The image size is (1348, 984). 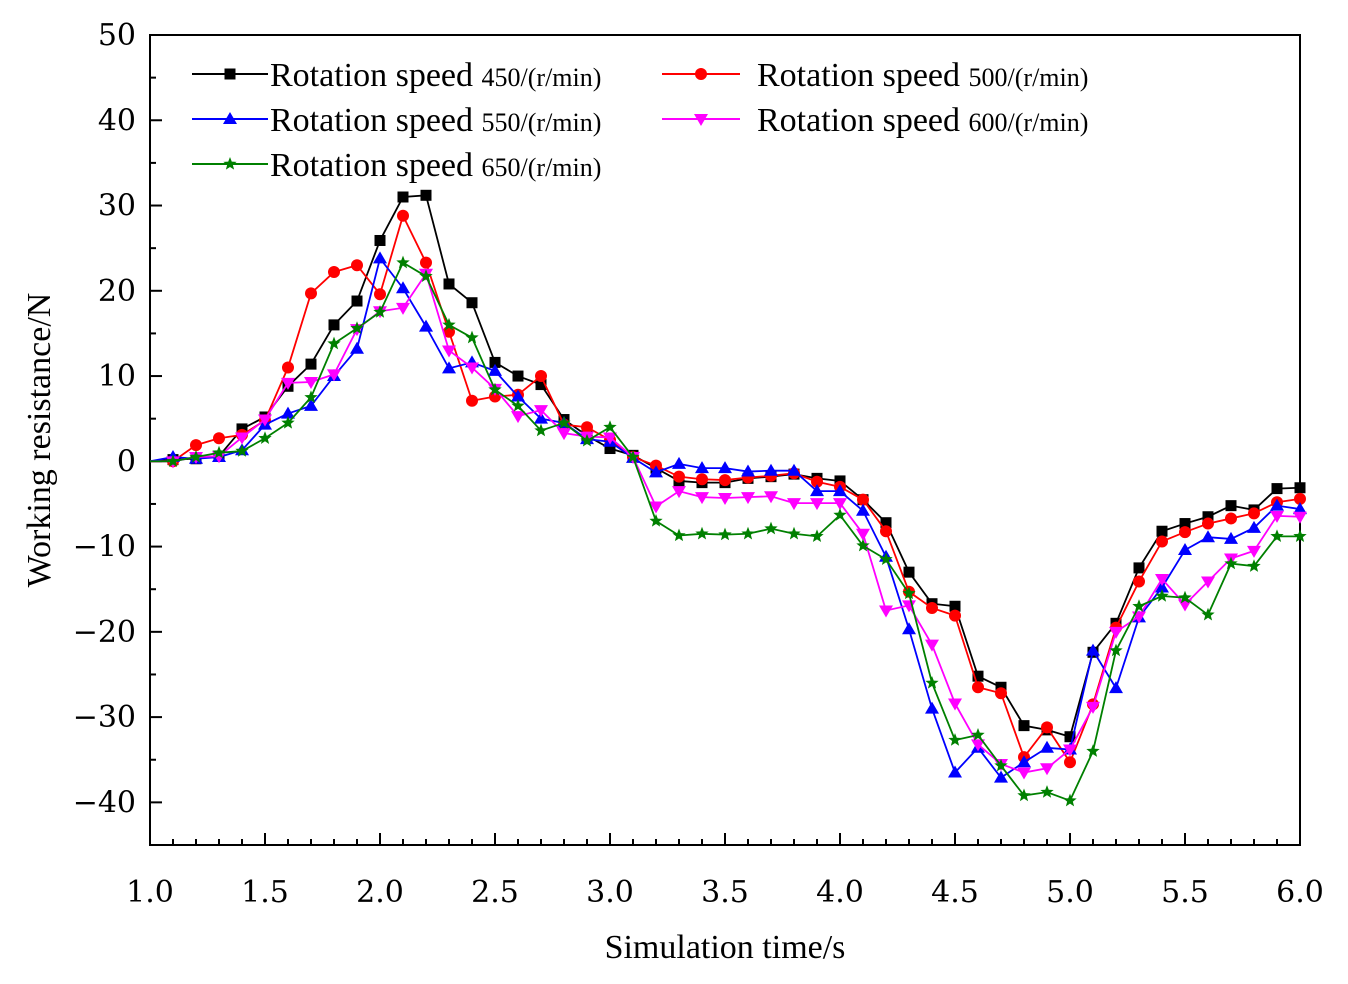 What do you see at coordinates (104, 802) in the screenshot?
I see `y-tick-label: −40` at bounding box center [104, 802].